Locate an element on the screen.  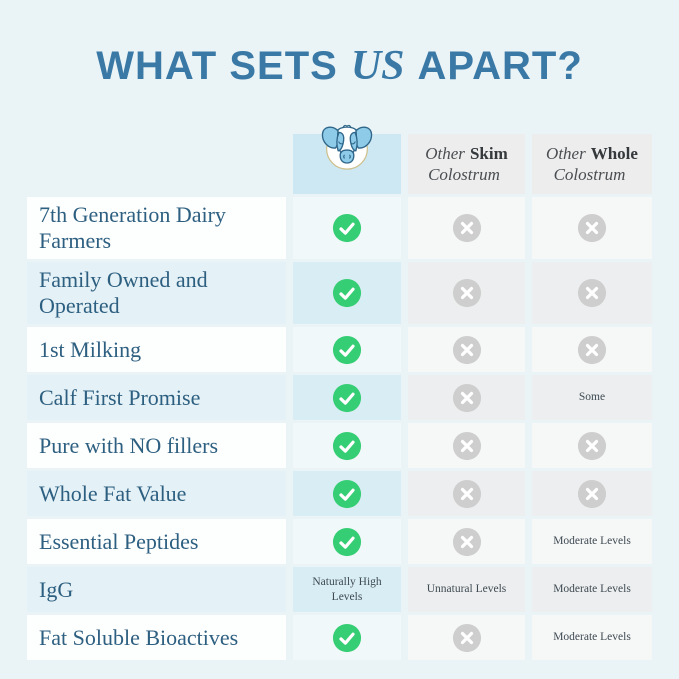
whole-header-prefix: Other is located at coordinates (566, 154).